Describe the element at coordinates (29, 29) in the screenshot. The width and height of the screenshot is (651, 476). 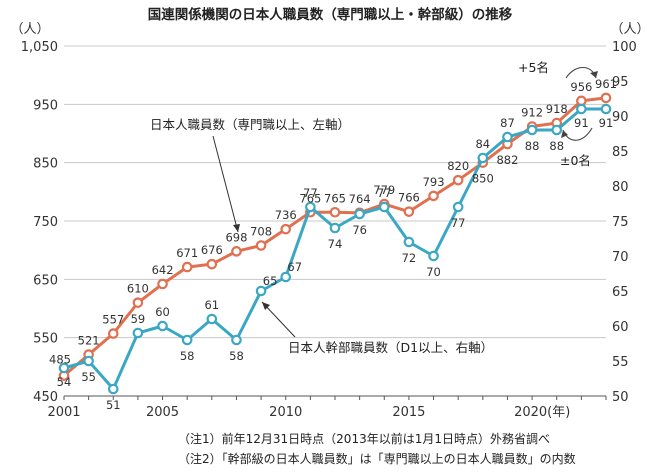
I see `y-left-unit: （人）` at that location.